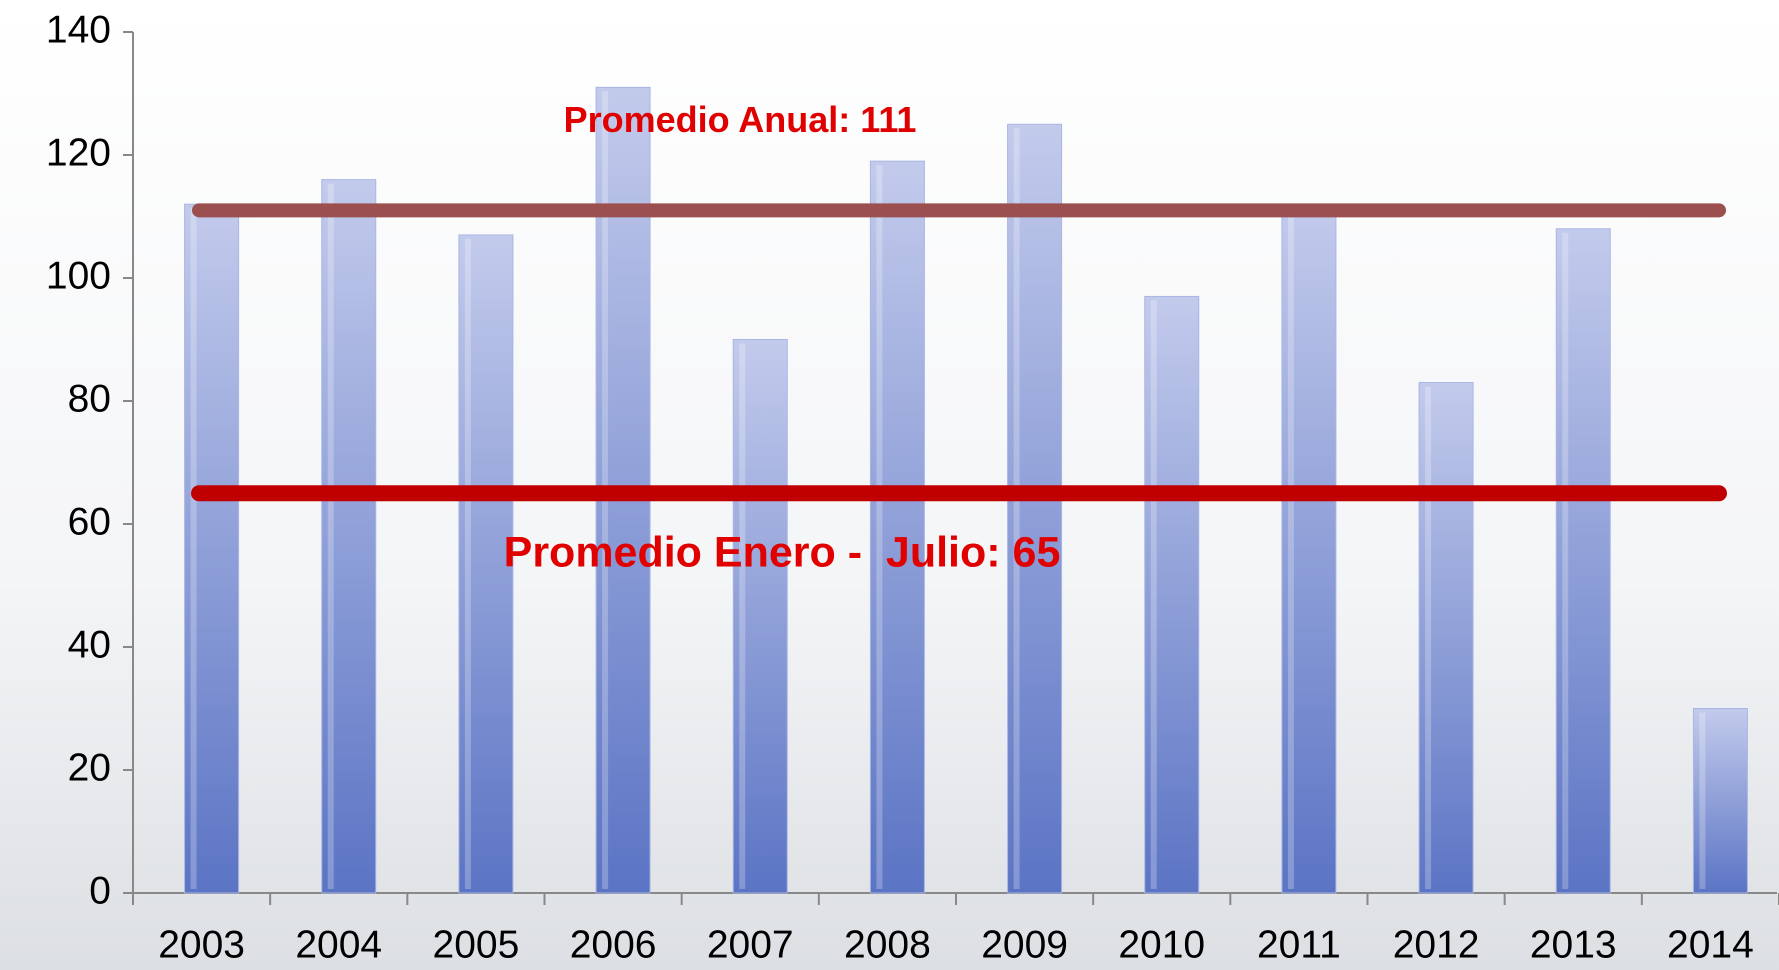  I want to click on x-tick-label: 2014, so click(1710, 944).